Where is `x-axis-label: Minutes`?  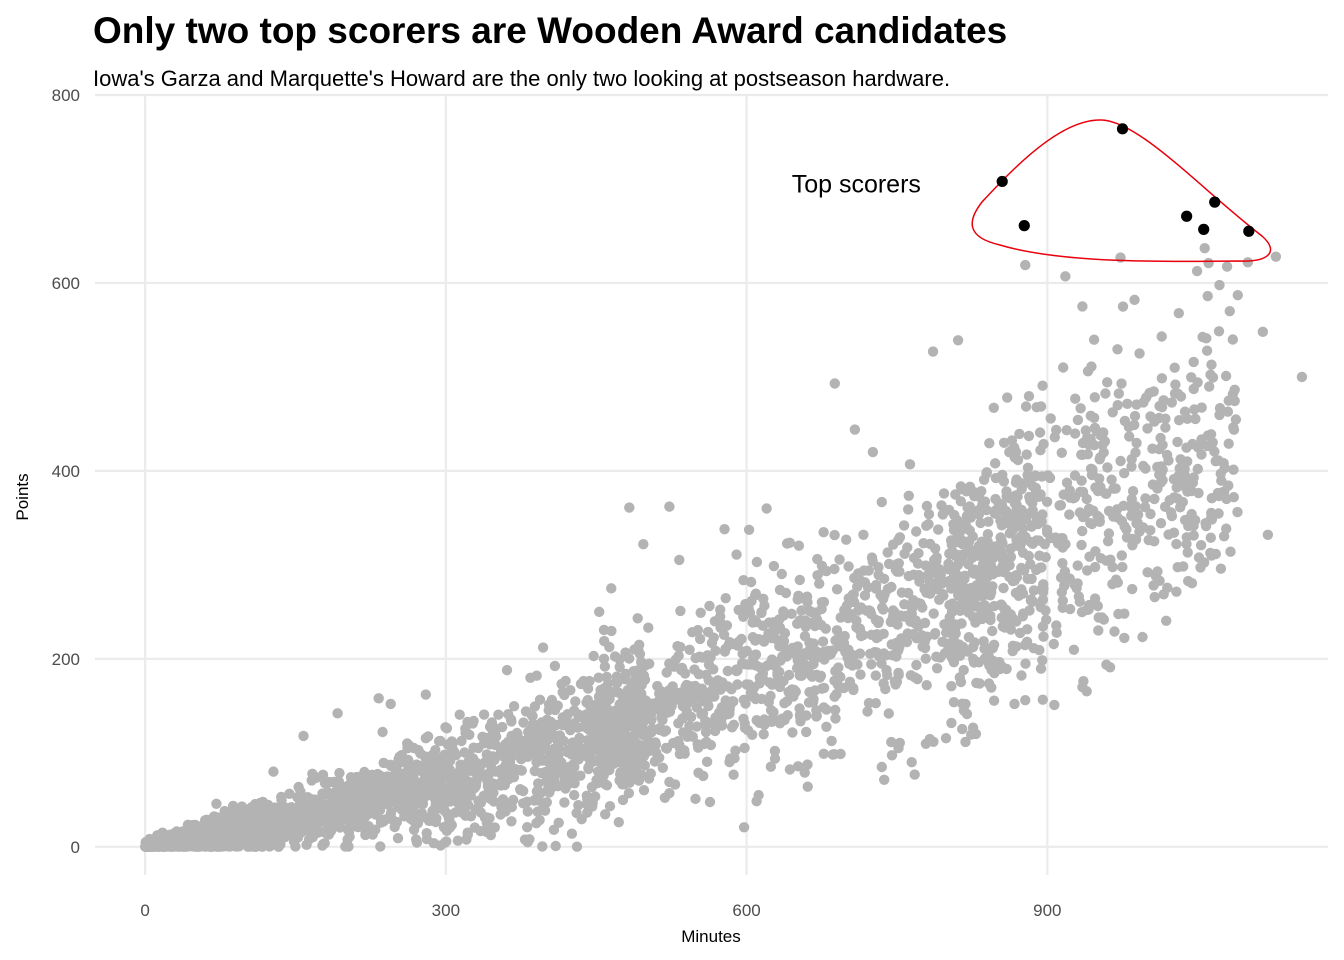 x-axis-label: Minutes is located at coordinates (711, 936).